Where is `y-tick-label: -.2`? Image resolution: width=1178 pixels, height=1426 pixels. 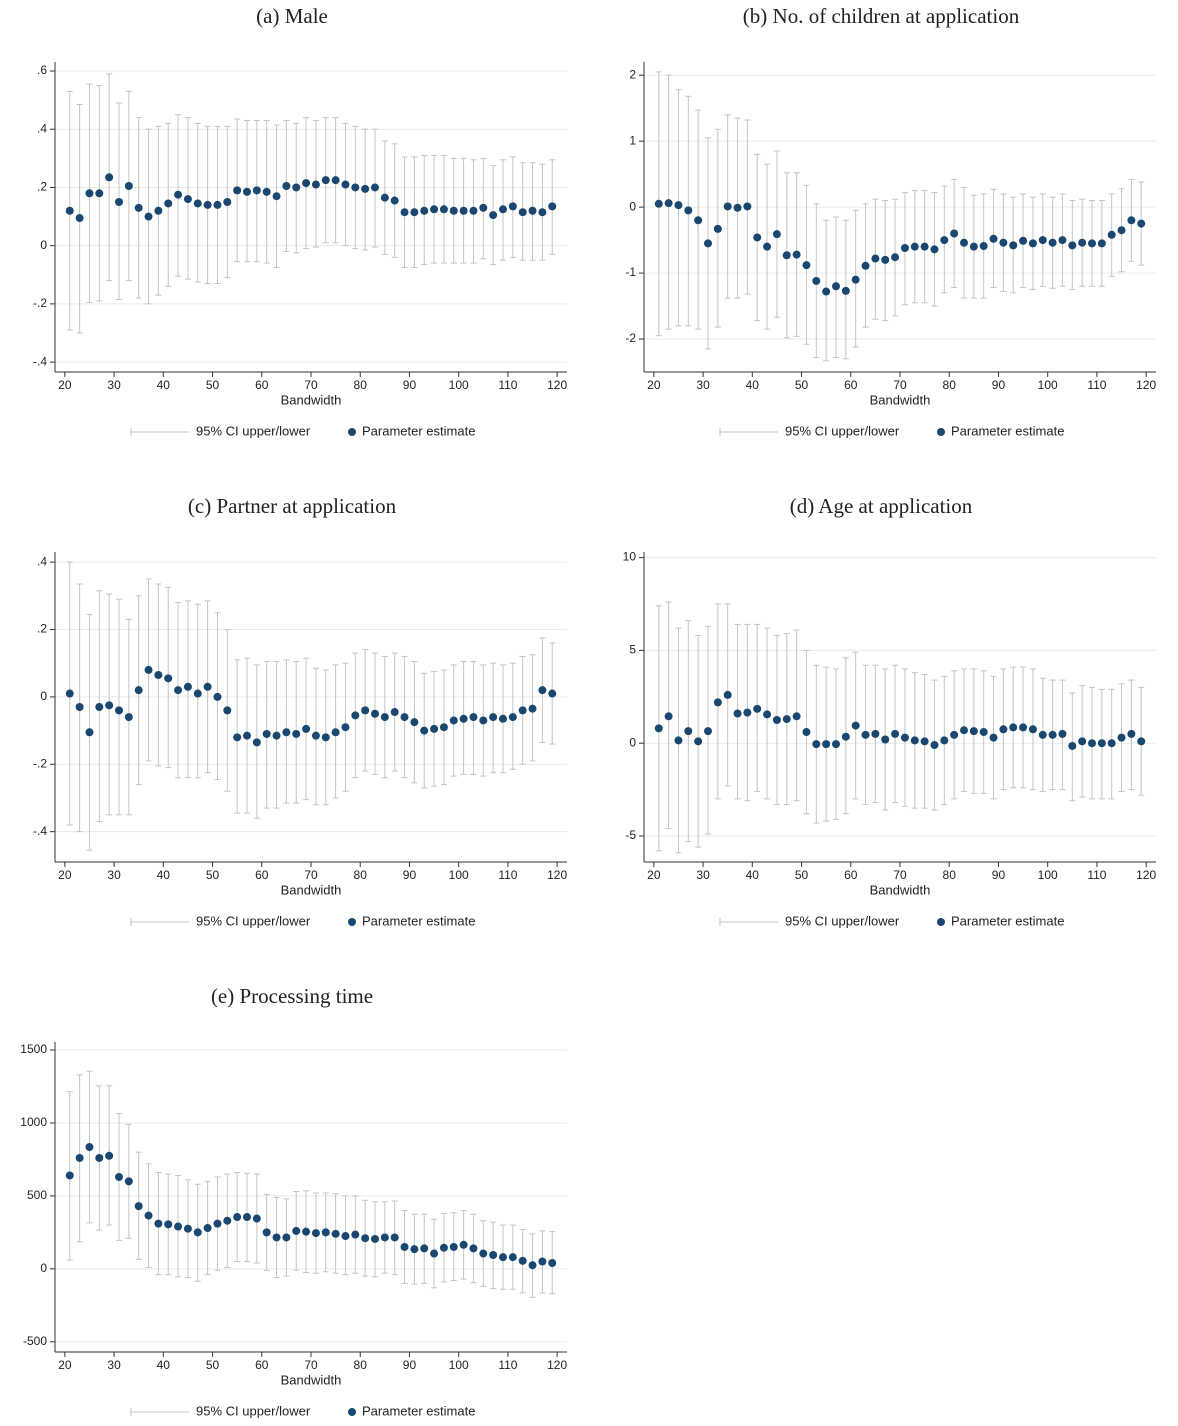
y-tick-label: -.2 is located at coordinates (40, 763).